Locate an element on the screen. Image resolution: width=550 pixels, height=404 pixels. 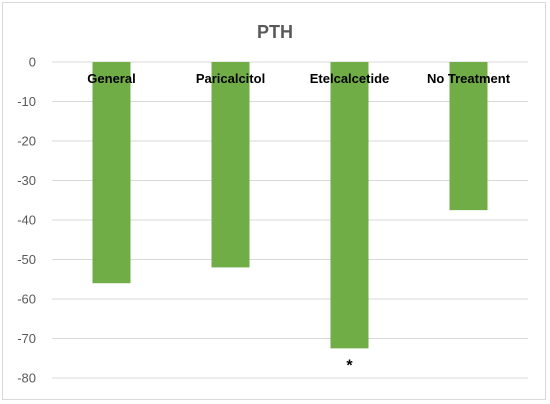
category-label: General is located at coordinates (111, 78).